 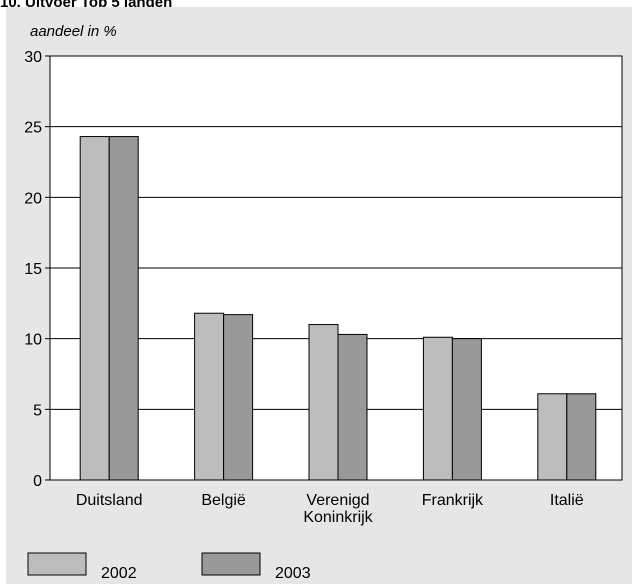 What do you see at coordinates (37, 410) in the screenshot?
I see `y-tick-label: 5` at bounding box center [37, 410].